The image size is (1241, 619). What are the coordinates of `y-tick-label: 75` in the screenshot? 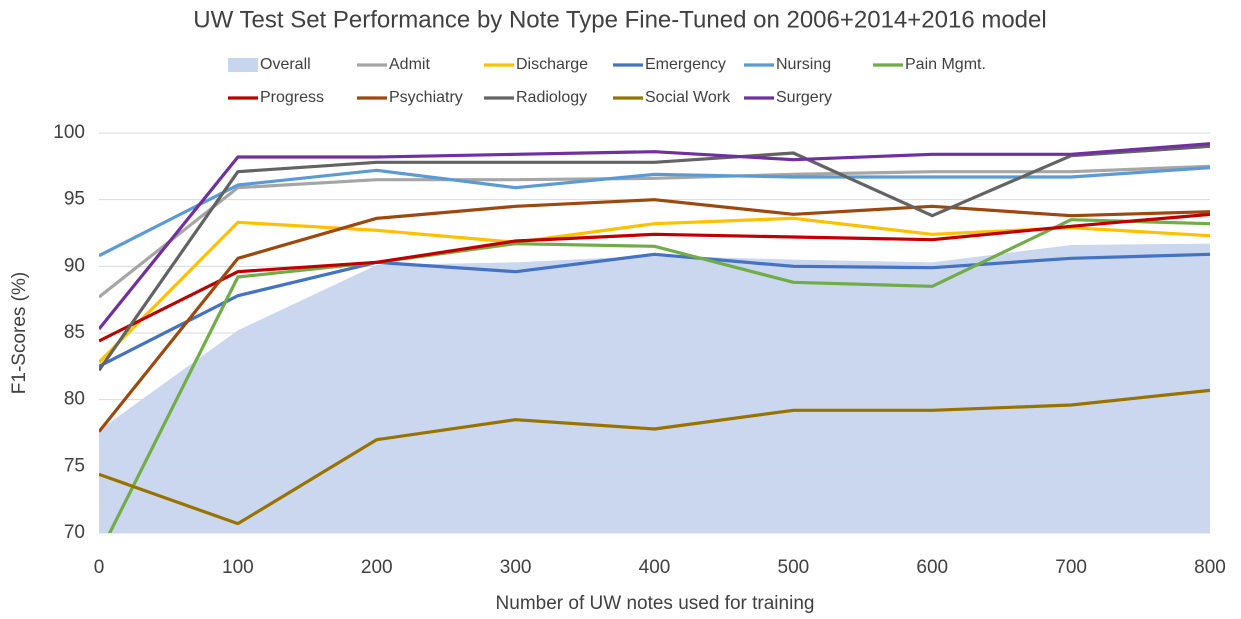 It's located at (74, 465).